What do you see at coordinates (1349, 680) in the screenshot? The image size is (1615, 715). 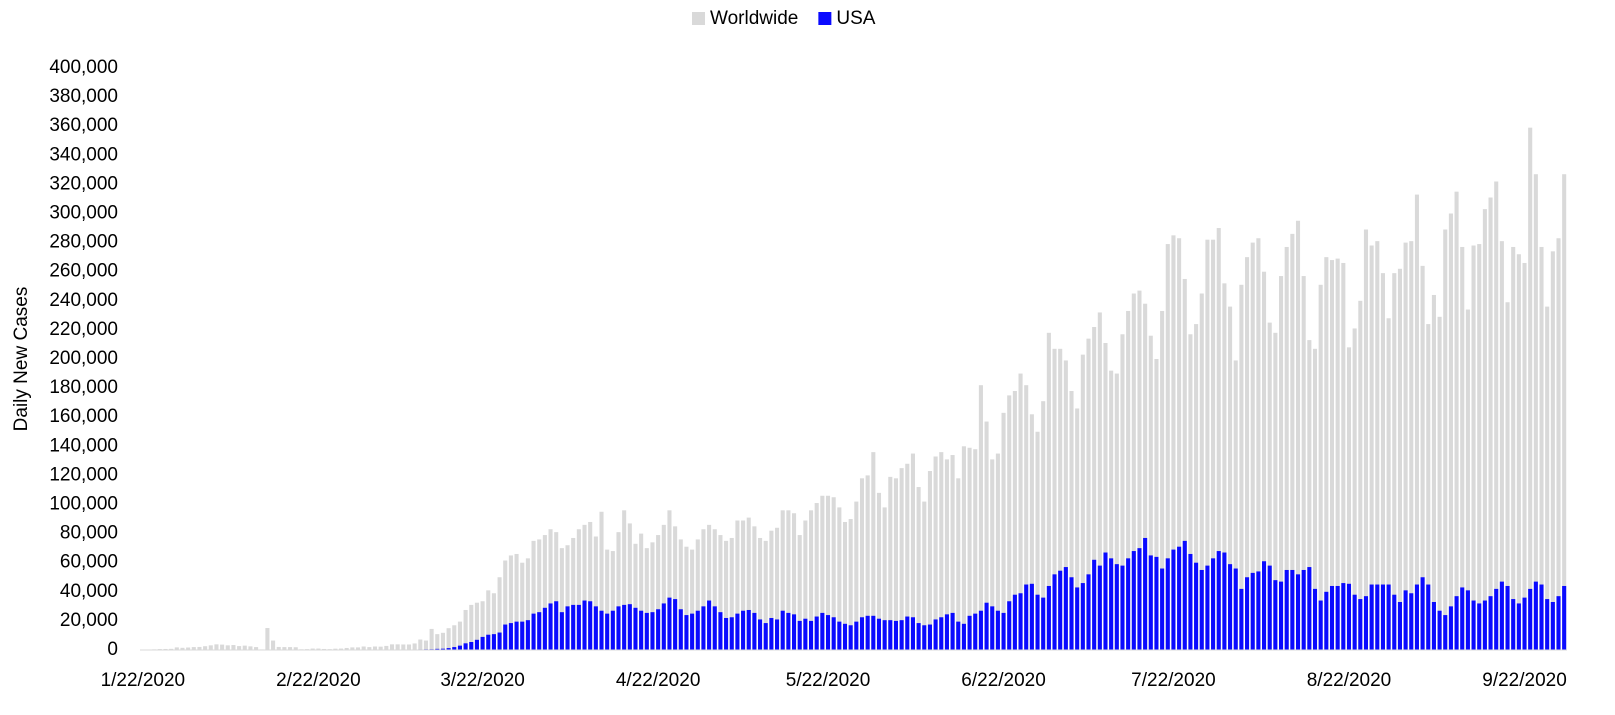 I see `x-tick-label: 8/22/2020` at bounding box center [1349, 680].